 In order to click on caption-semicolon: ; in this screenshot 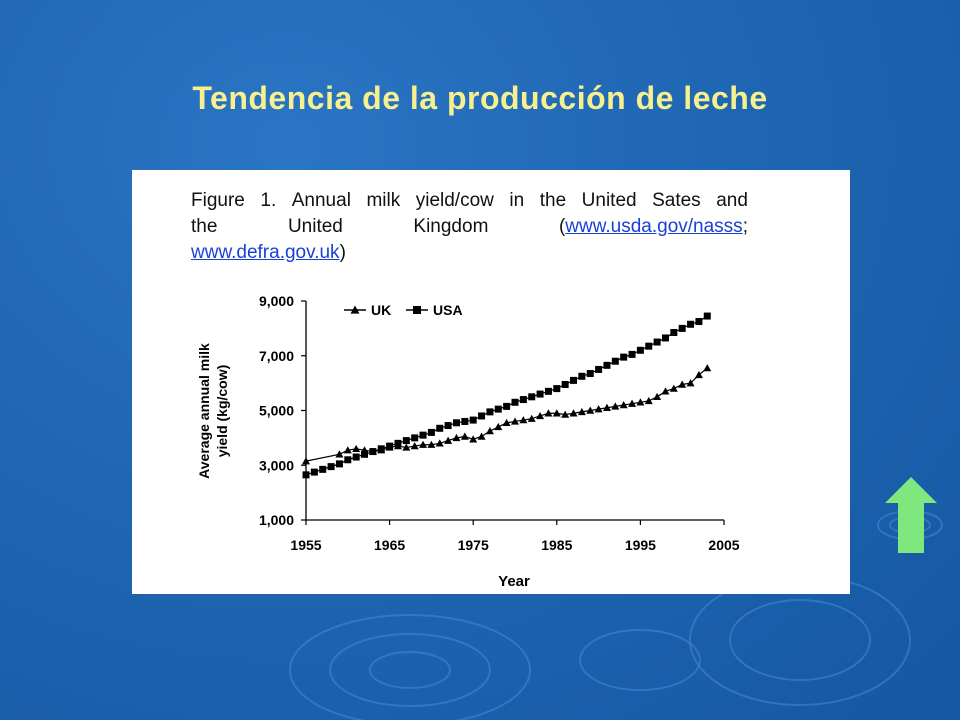, I will do `click(745, 226)`.